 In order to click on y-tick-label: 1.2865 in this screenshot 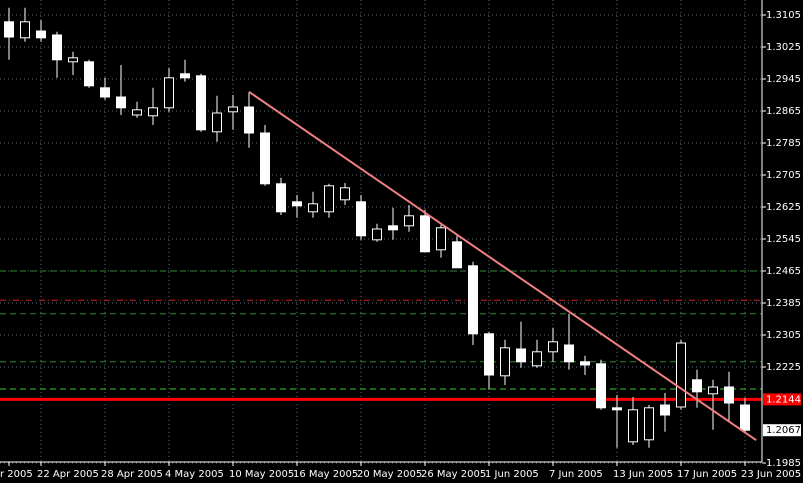, I will do `click(783, 111)`.